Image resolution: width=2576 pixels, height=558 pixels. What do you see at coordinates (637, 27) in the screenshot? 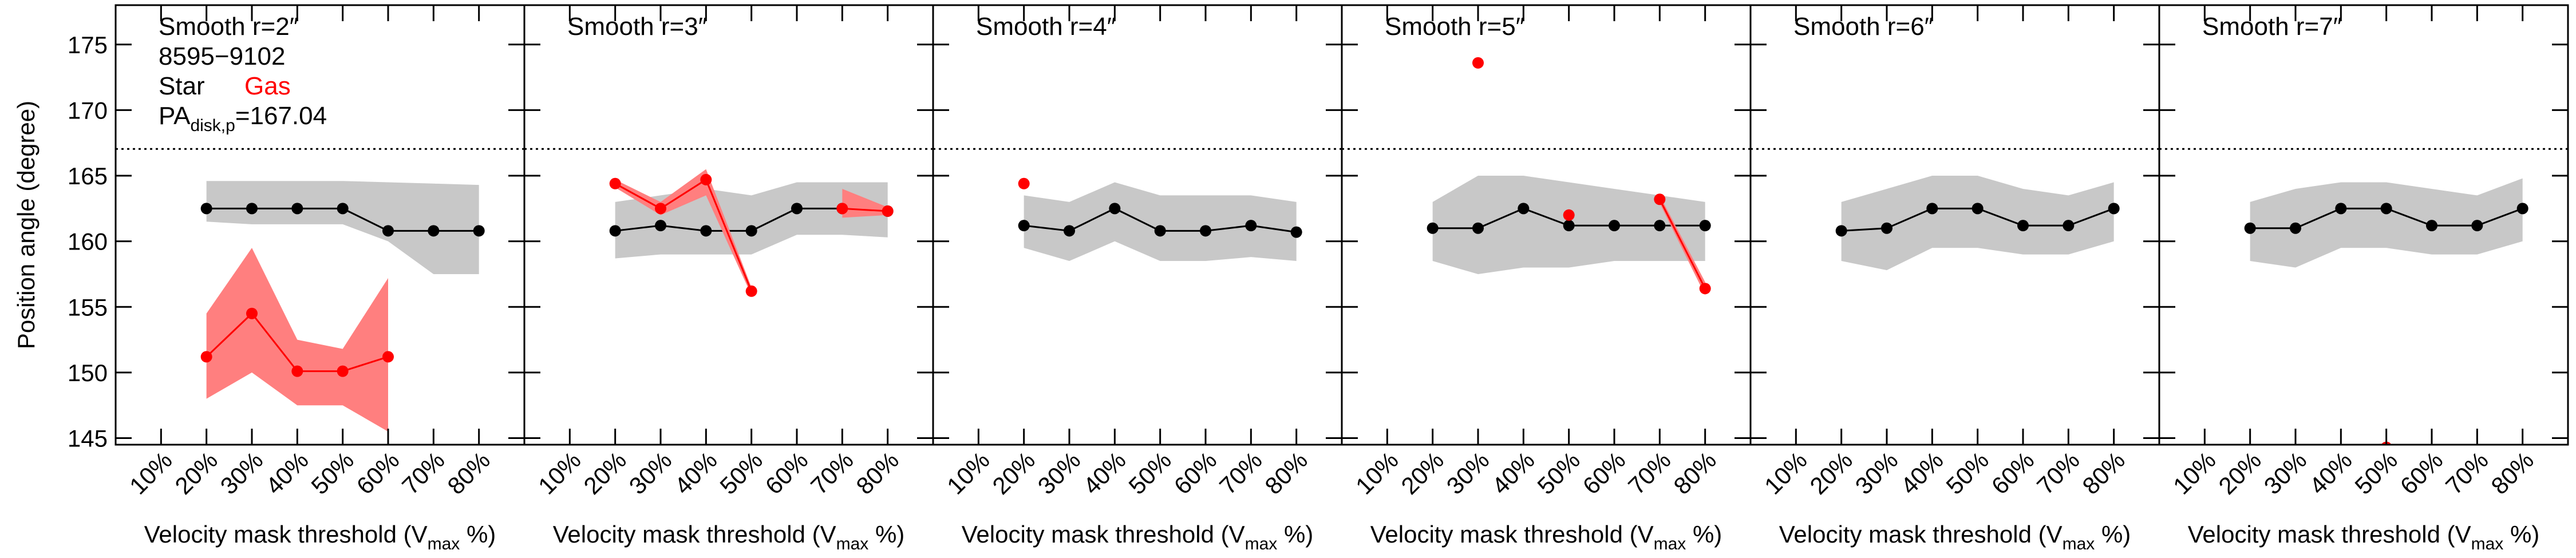
I see `panel-title: Smooth r=3″` at bounding box center [637, 27].